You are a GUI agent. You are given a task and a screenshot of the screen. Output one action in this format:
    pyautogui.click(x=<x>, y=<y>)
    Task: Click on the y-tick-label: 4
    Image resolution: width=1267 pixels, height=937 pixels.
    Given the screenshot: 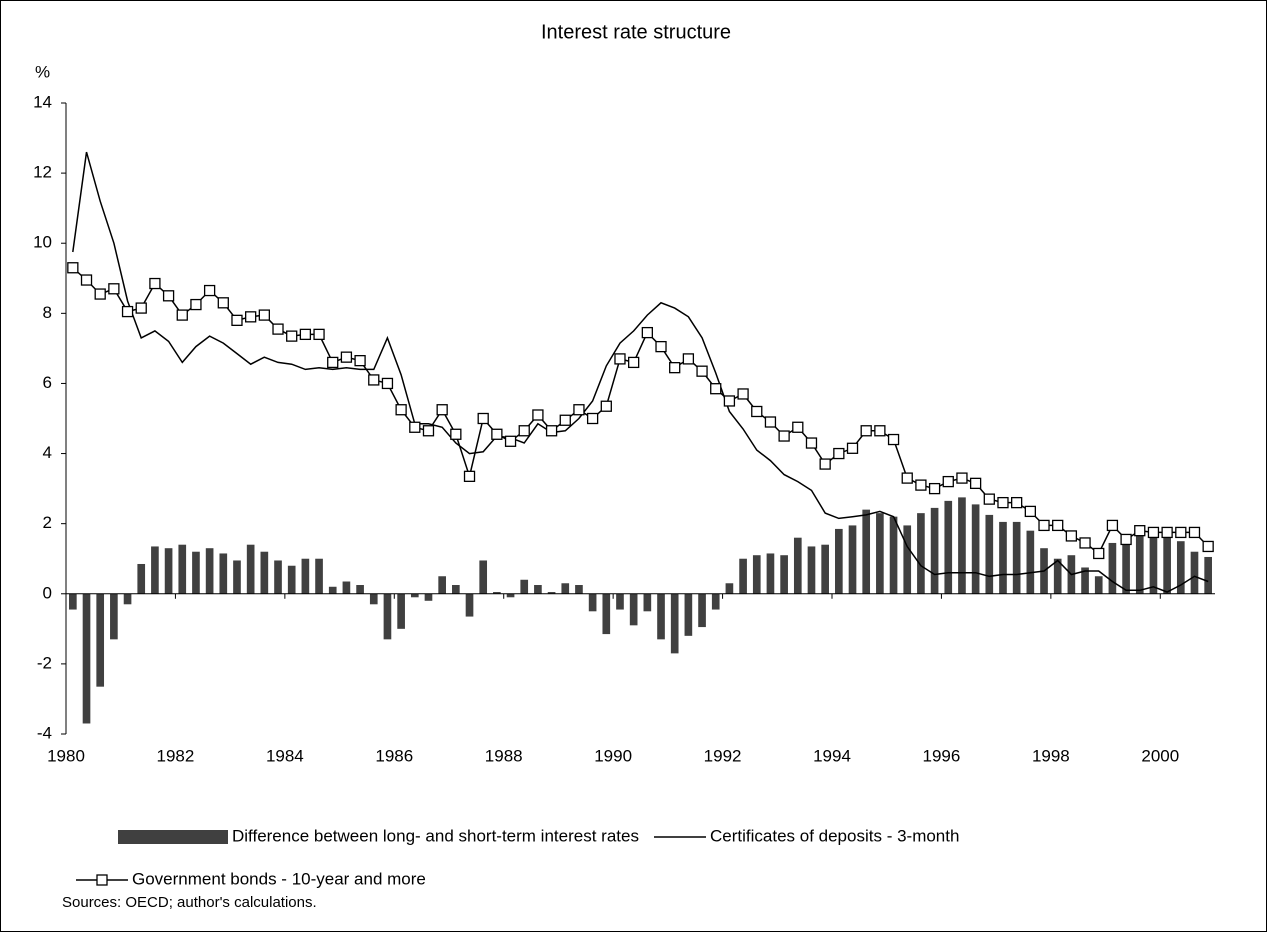 What is the action you would take?
    pyautogui.click(x=47, y=452)
    